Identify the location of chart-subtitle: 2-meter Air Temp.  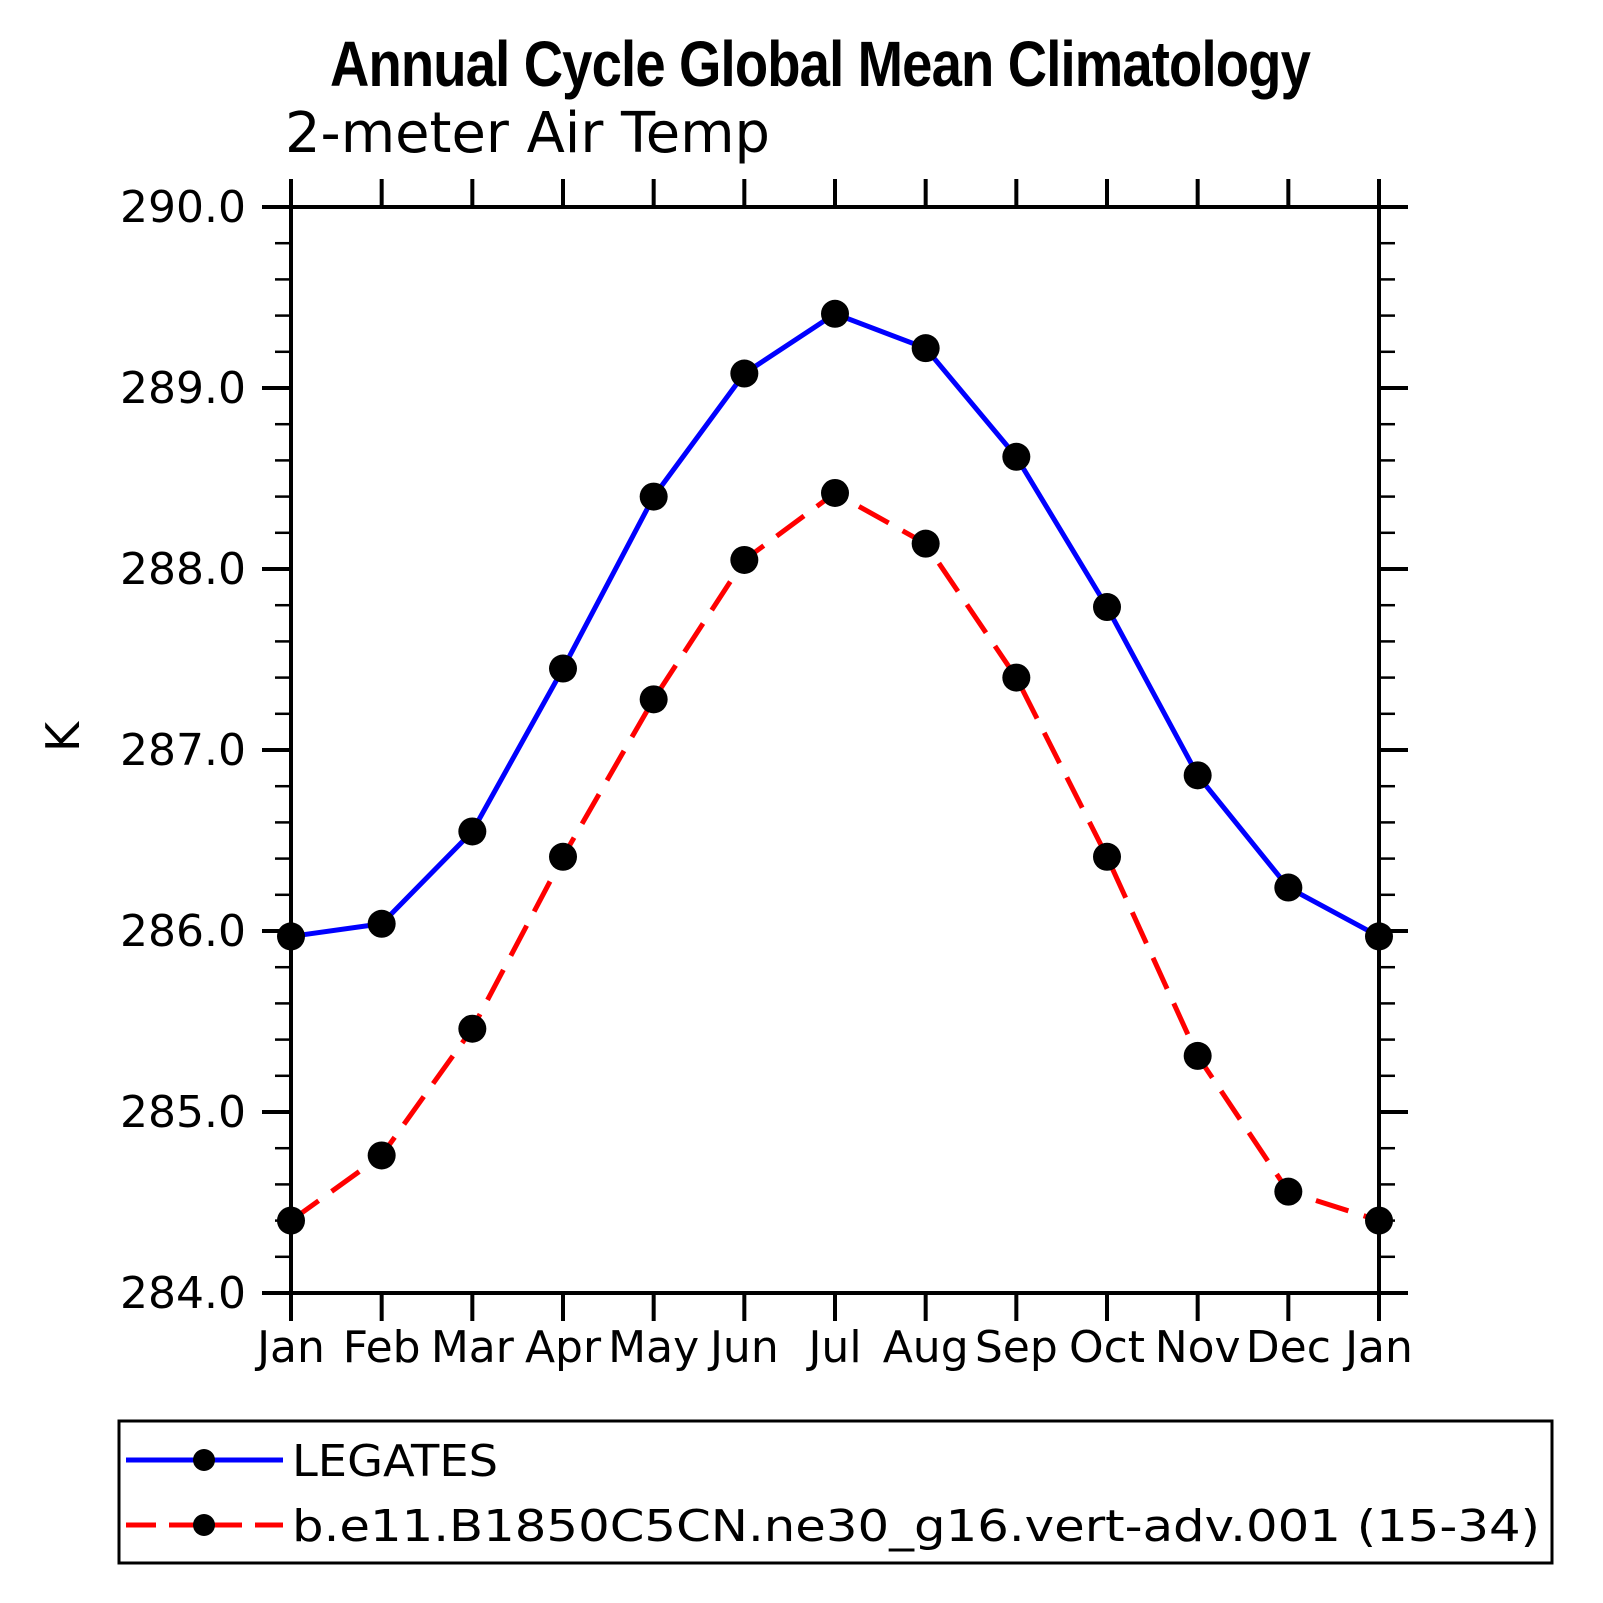
(527, 133).